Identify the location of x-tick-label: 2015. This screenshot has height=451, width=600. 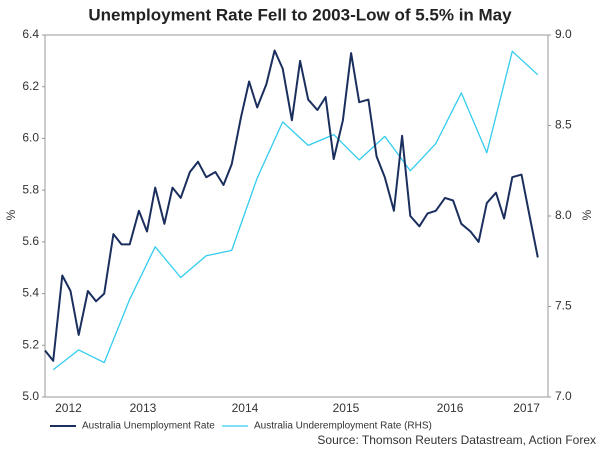
(346, 408).